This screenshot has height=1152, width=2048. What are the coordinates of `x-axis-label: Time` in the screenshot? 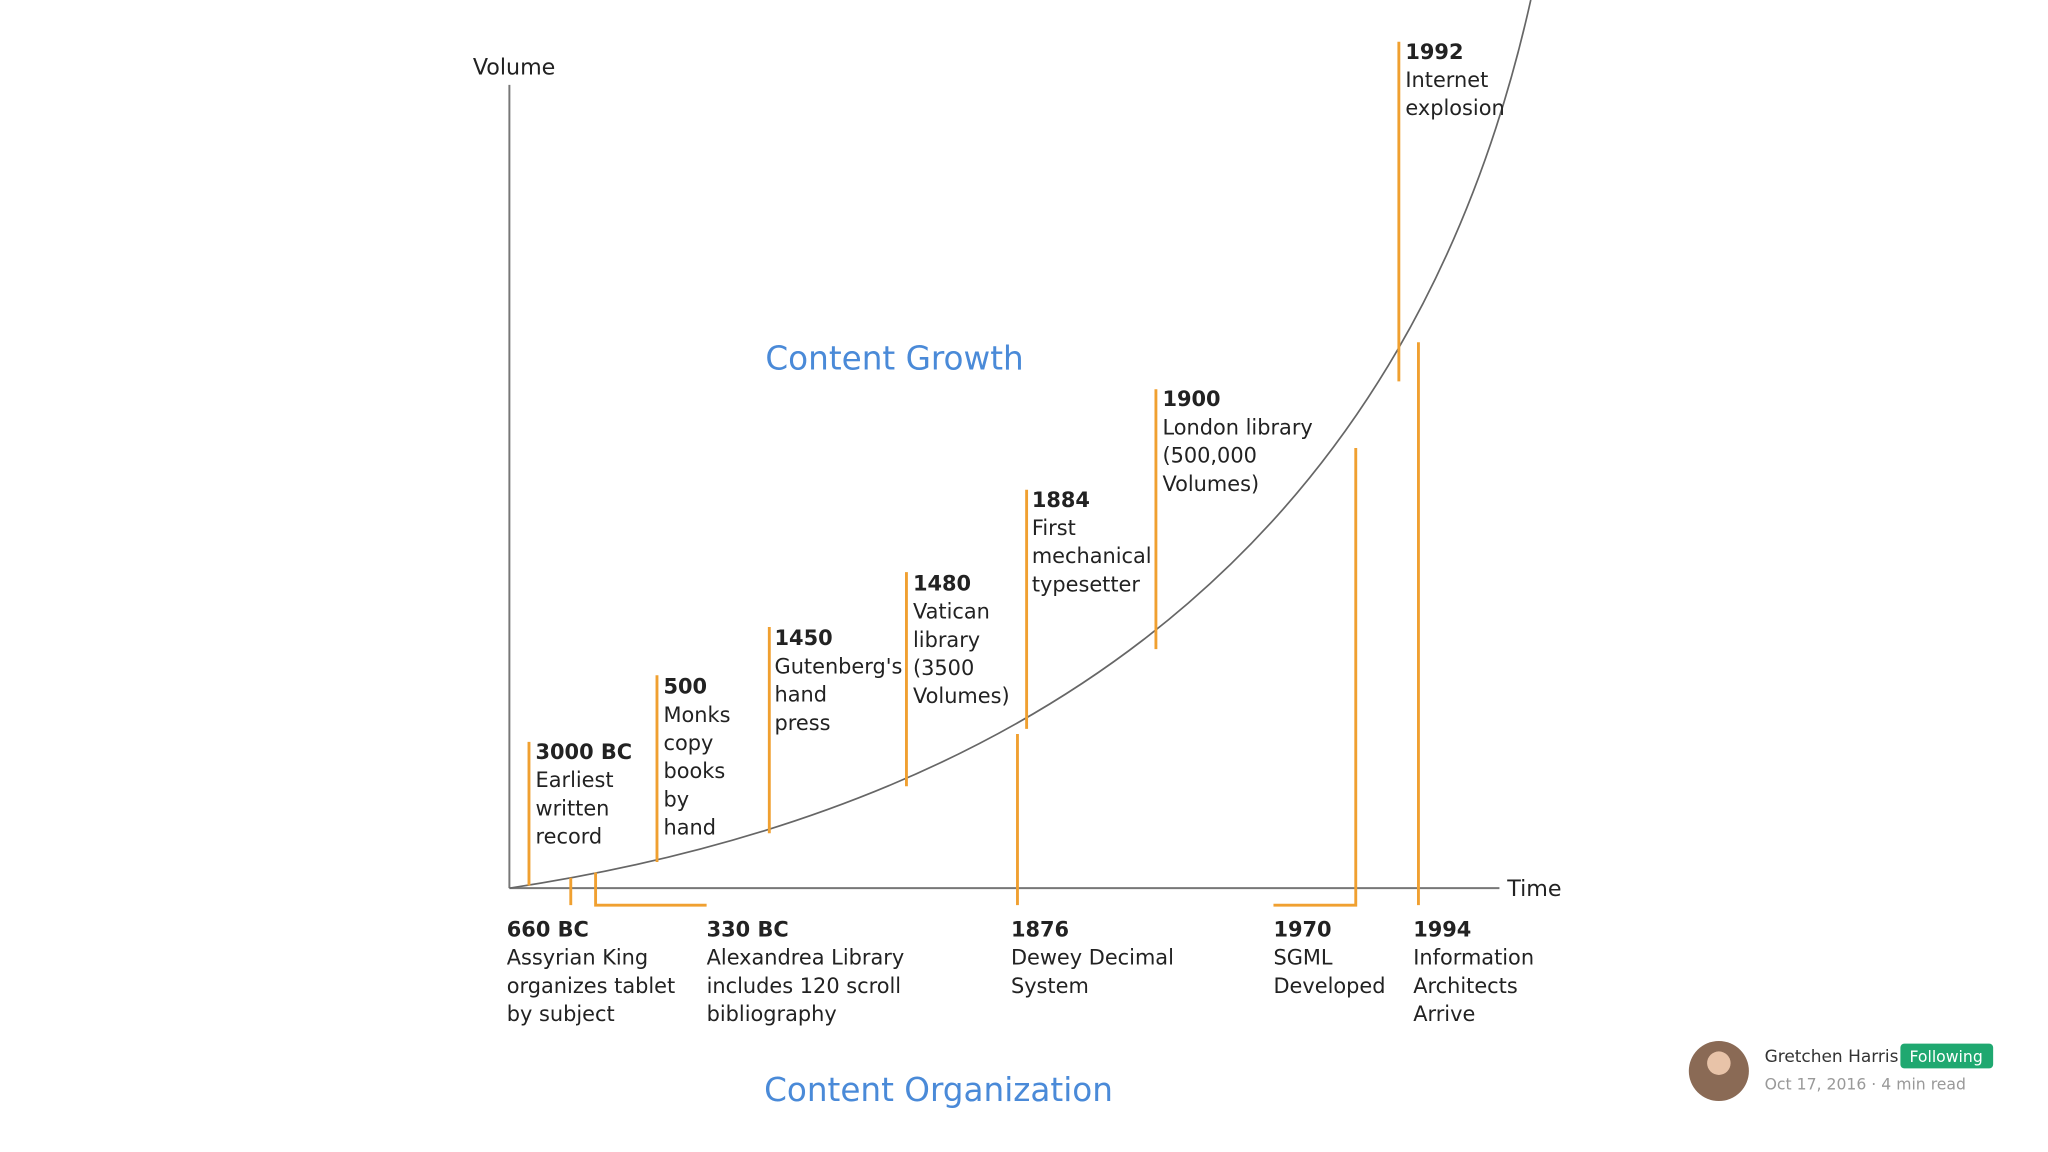 It's located at (1533, 889).